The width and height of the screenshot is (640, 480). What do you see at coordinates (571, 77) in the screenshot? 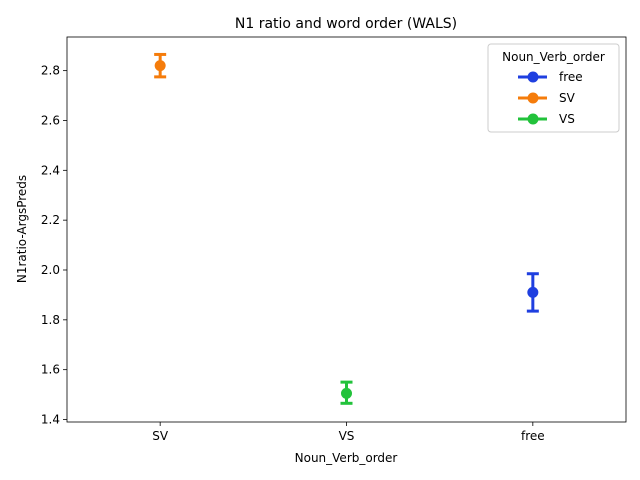
I see `legend-label: free` at bounding box center [571, 77].